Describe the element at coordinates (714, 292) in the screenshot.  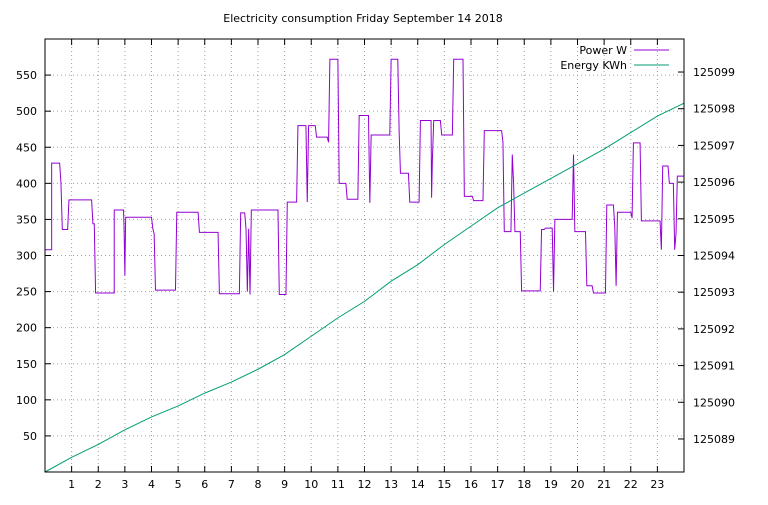
I see `y2-tick-label: 125093` at that location.